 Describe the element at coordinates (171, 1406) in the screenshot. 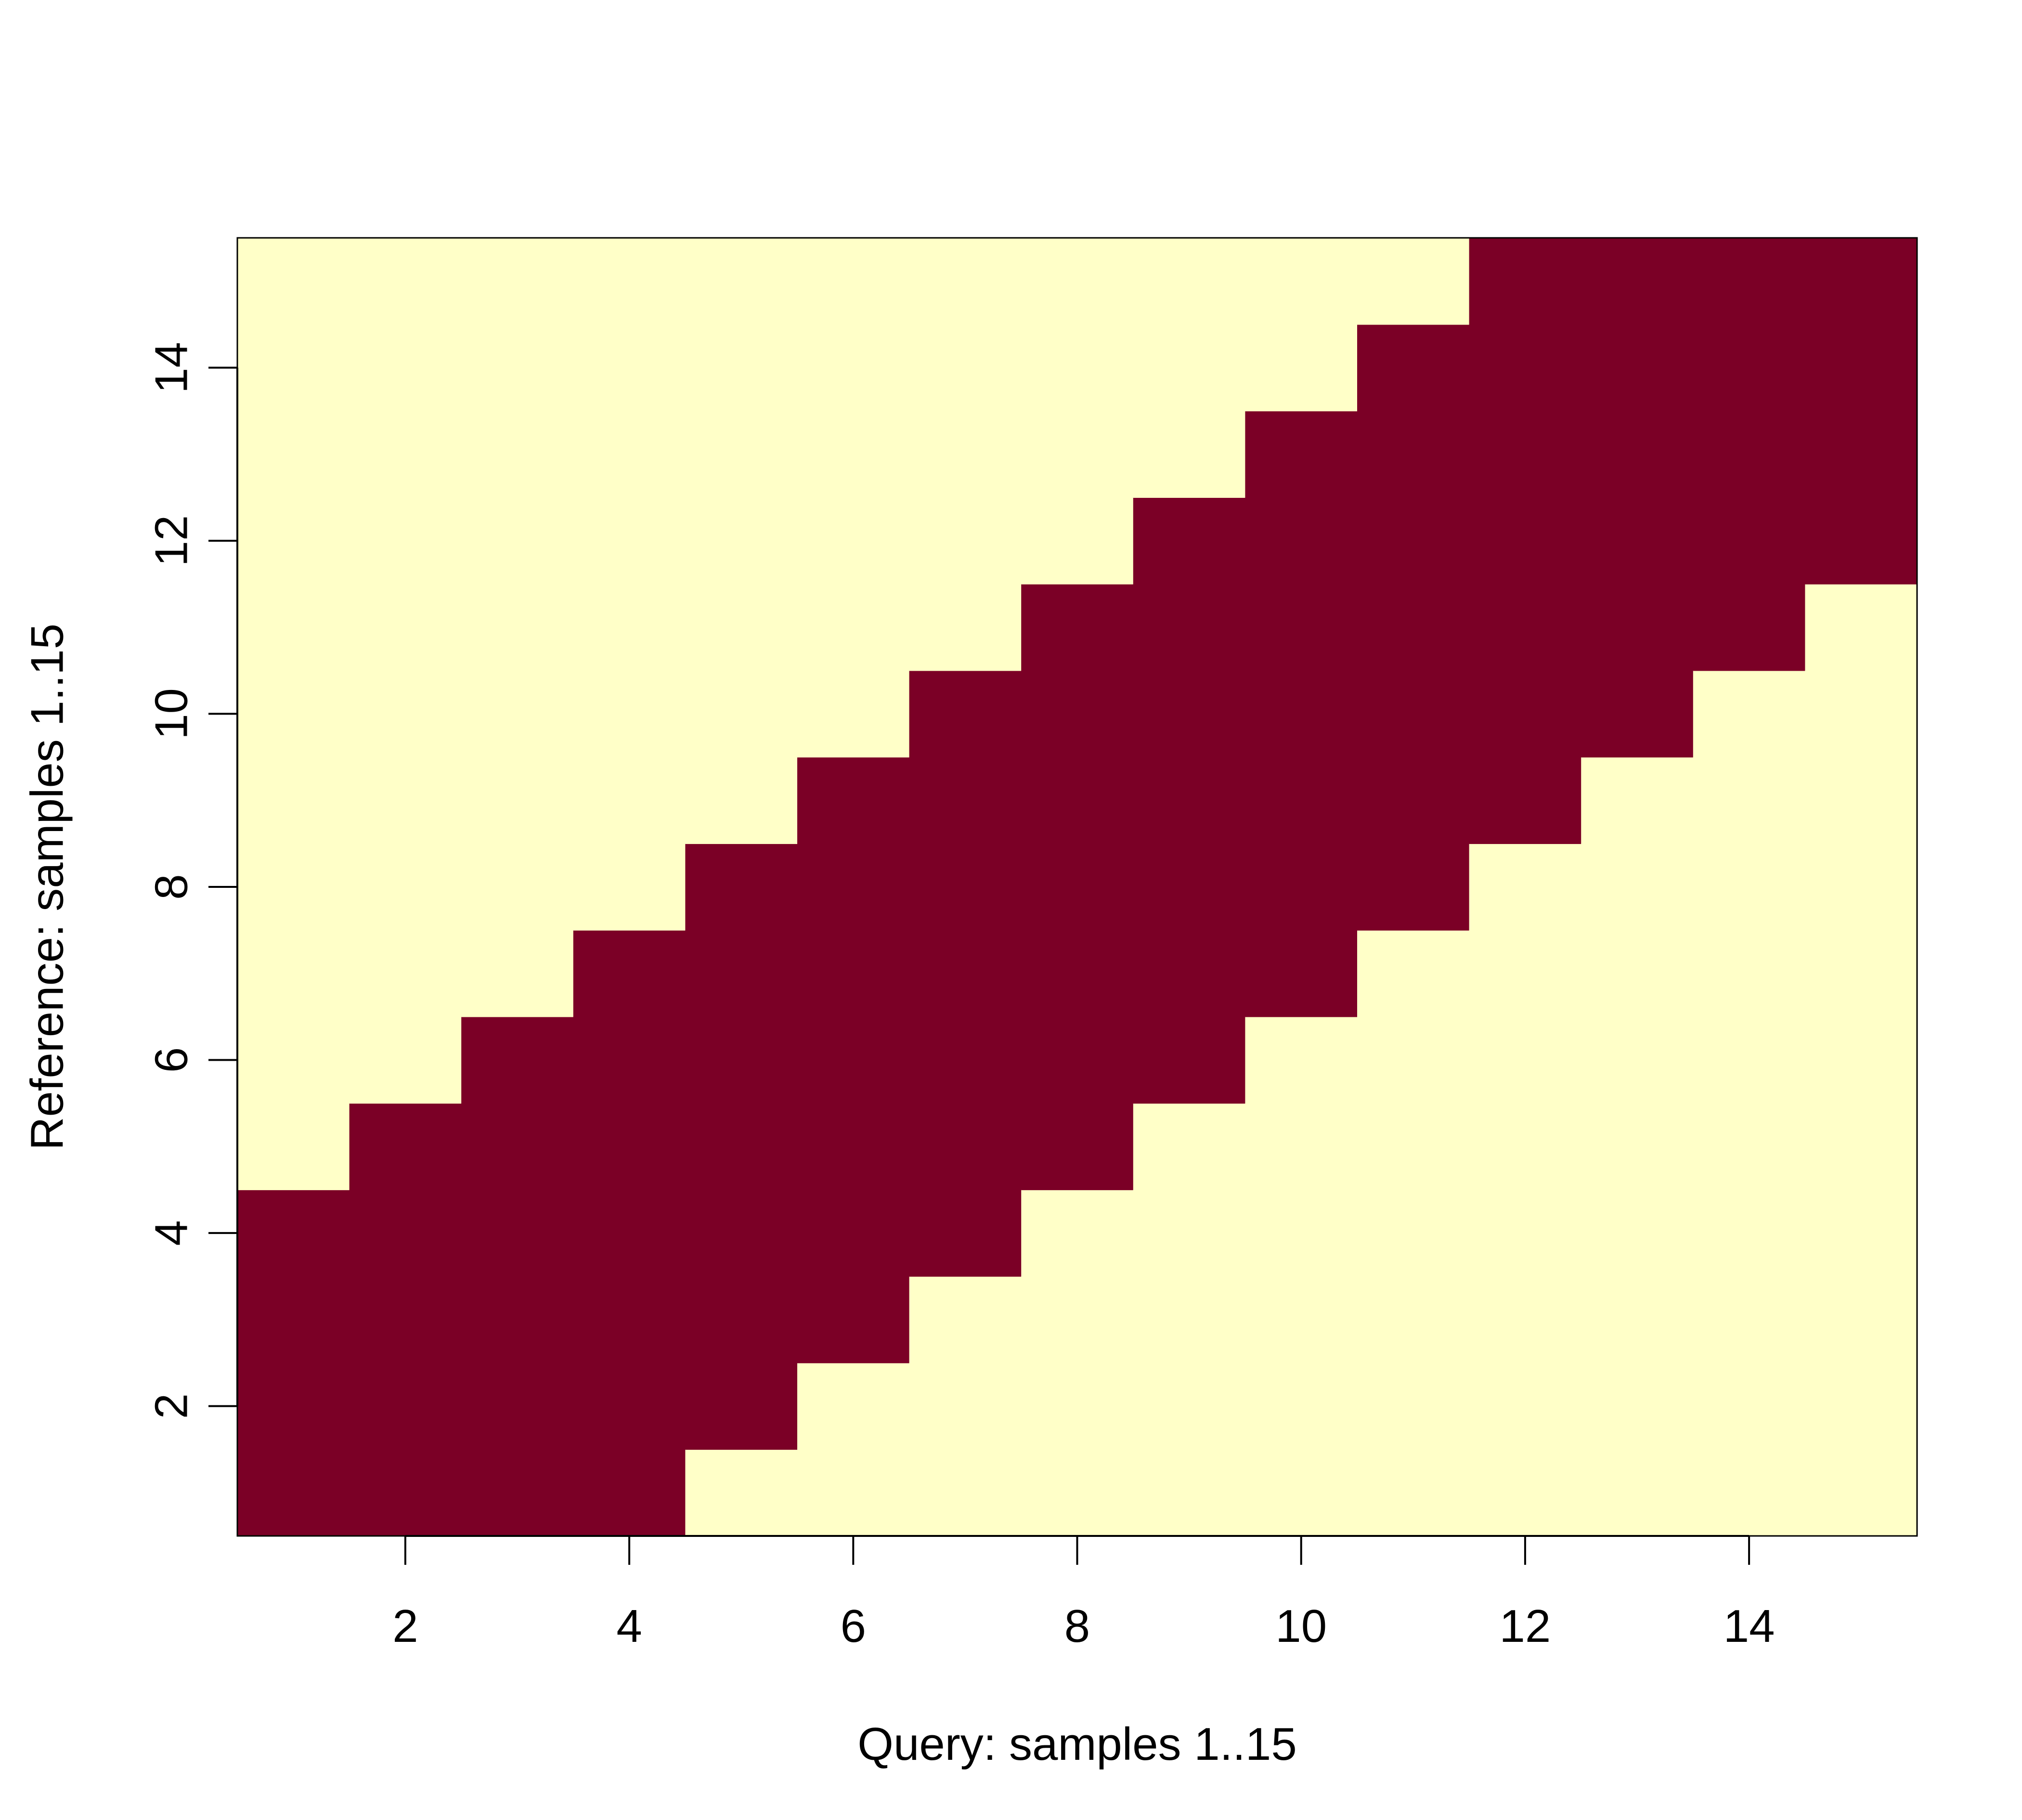

I see `y-tick-label-2: 2` at that location.